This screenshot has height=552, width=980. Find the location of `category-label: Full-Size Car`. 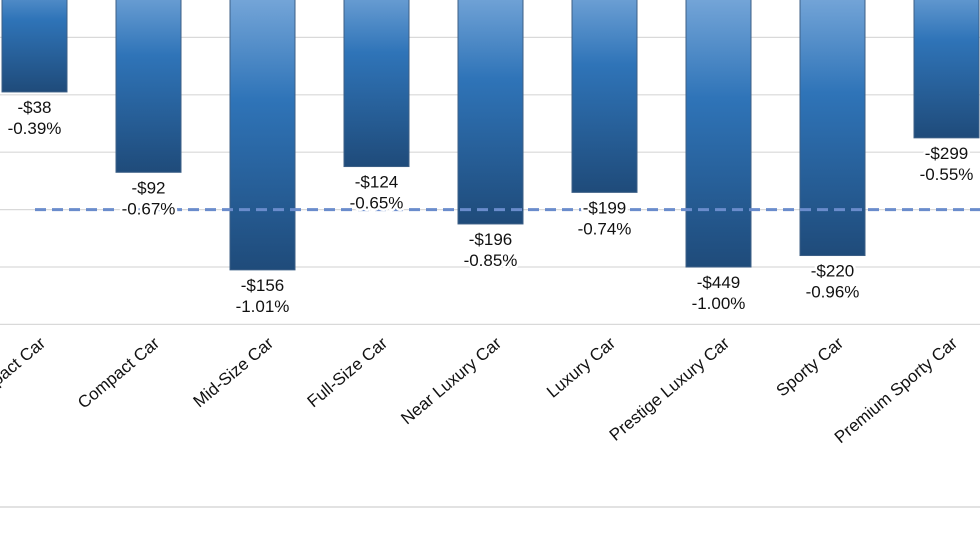

category-label: Full-Size Car is located at coordinates (348, 372).